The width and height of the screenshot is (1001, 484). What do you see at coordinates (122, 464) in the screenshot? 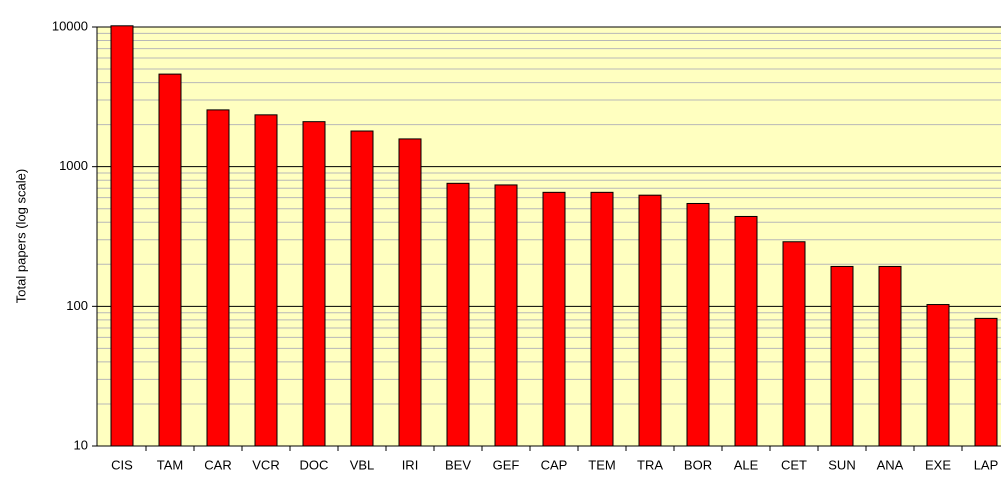
I see `x-tick-label: CIS` at bounding box center [122, 464].